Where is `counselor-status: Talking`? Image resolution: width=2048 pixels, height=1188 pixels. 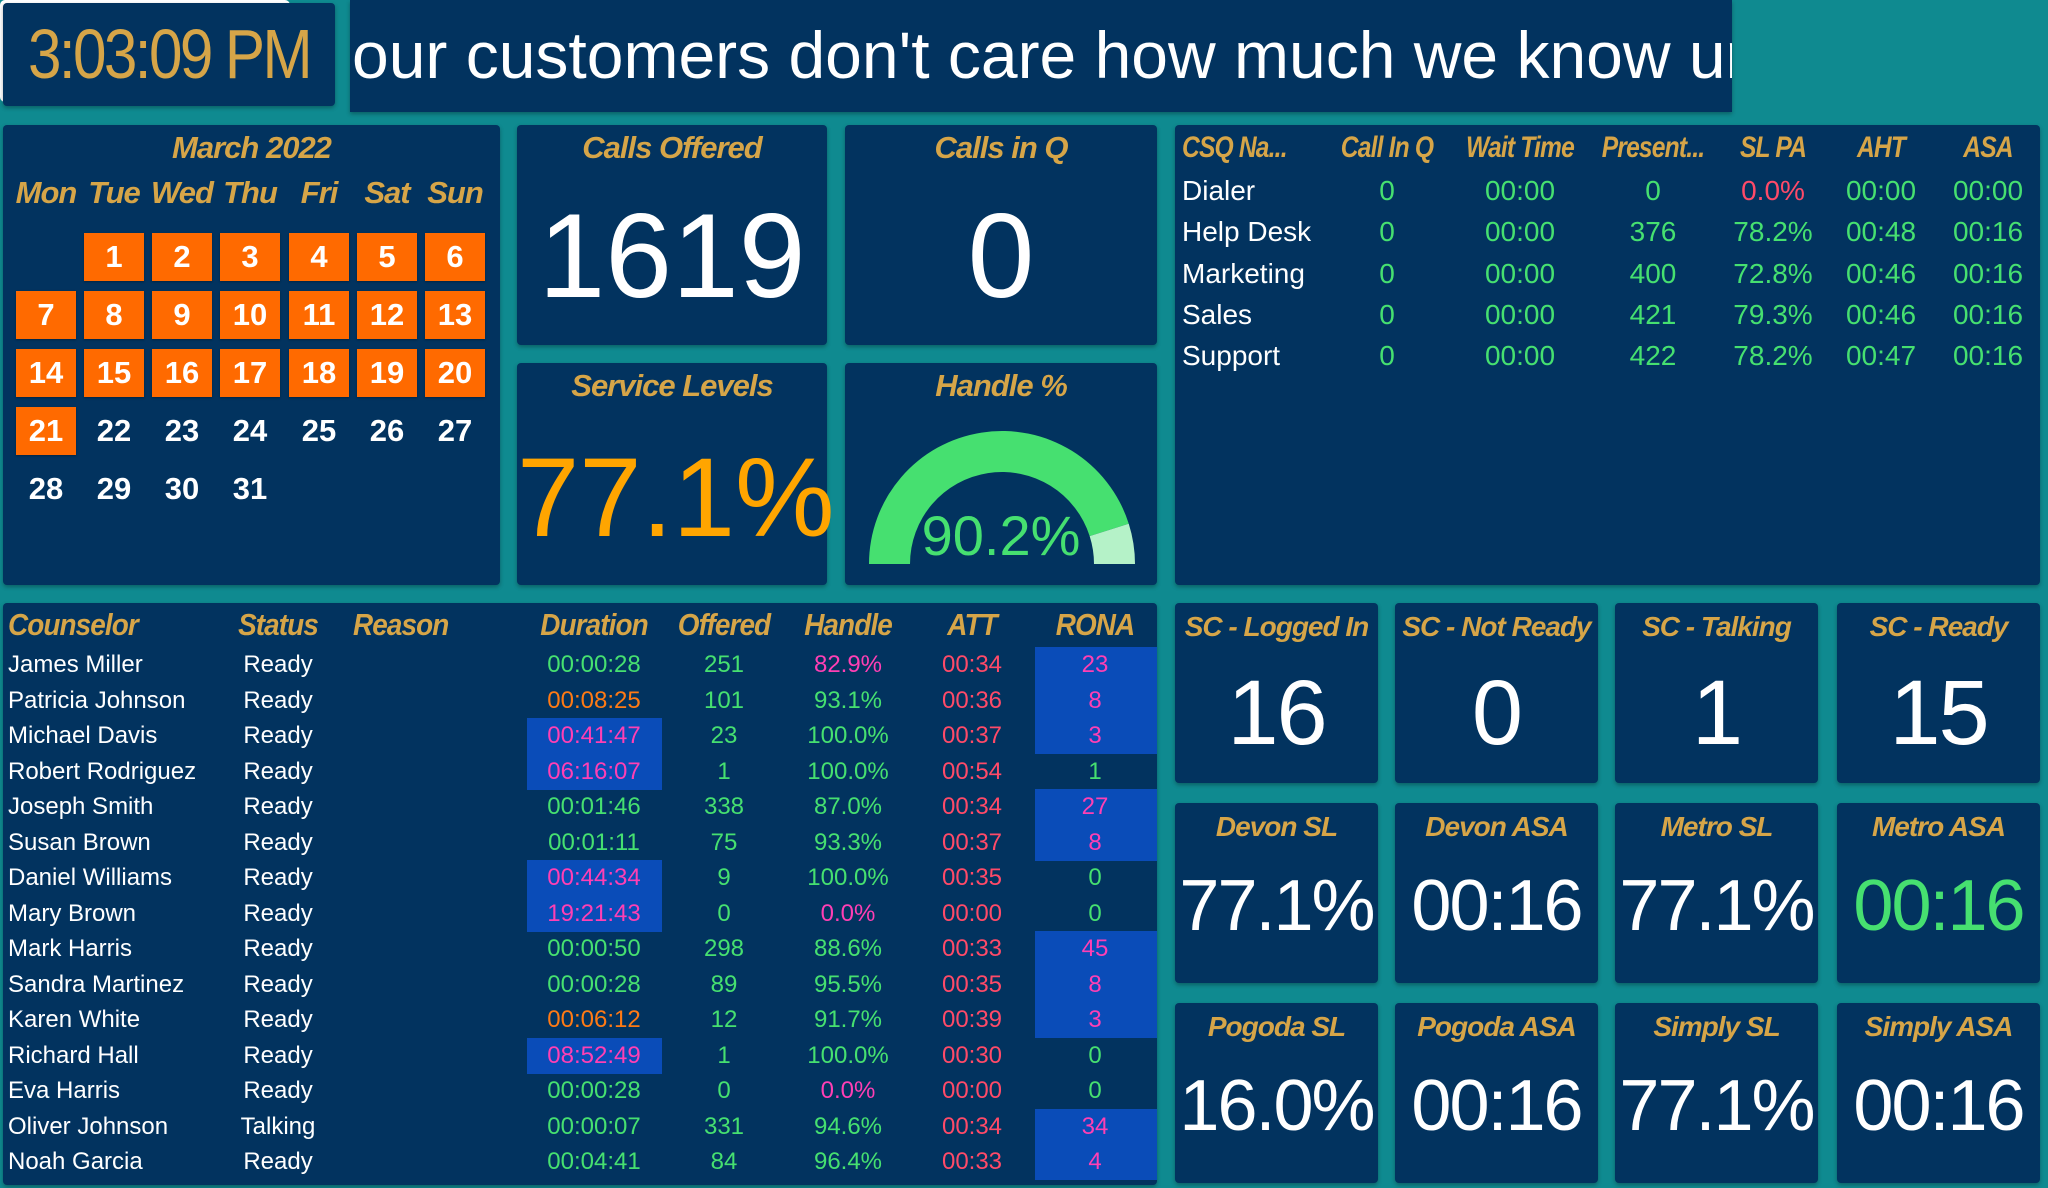
counselor-status: Talking is located at coordinates (278, 1126).